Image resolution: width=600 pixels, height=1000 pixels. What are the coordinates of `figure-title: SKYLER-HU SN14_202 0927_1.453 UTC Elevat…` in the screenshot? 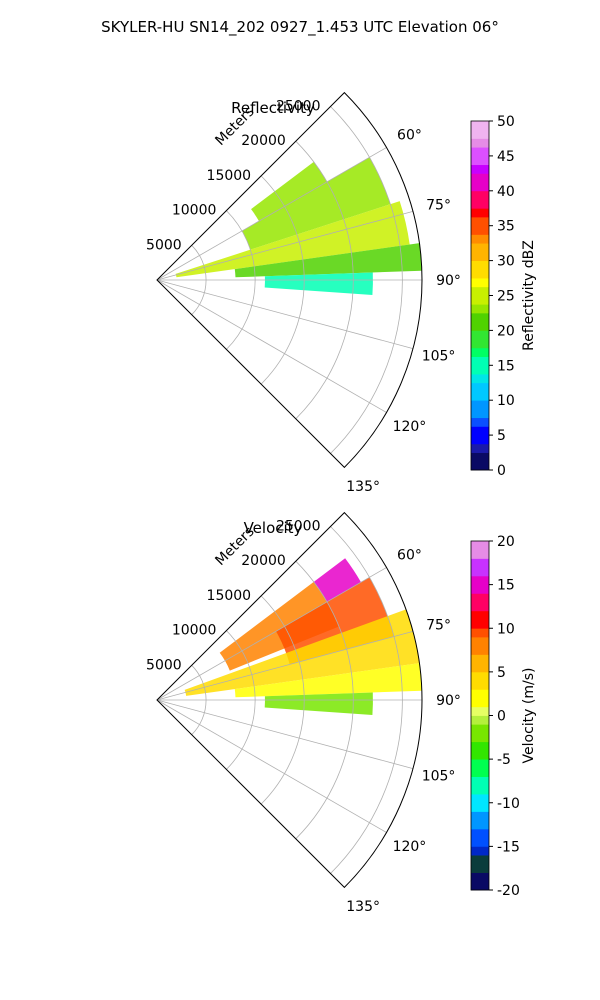 It's located at (300, 27).